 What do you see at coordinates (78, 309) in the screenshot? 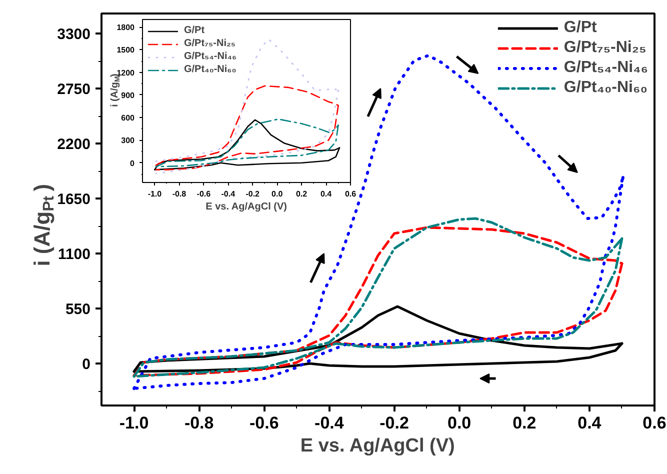
I see `y-tick-label: 550` at bounding box center [78, 309].